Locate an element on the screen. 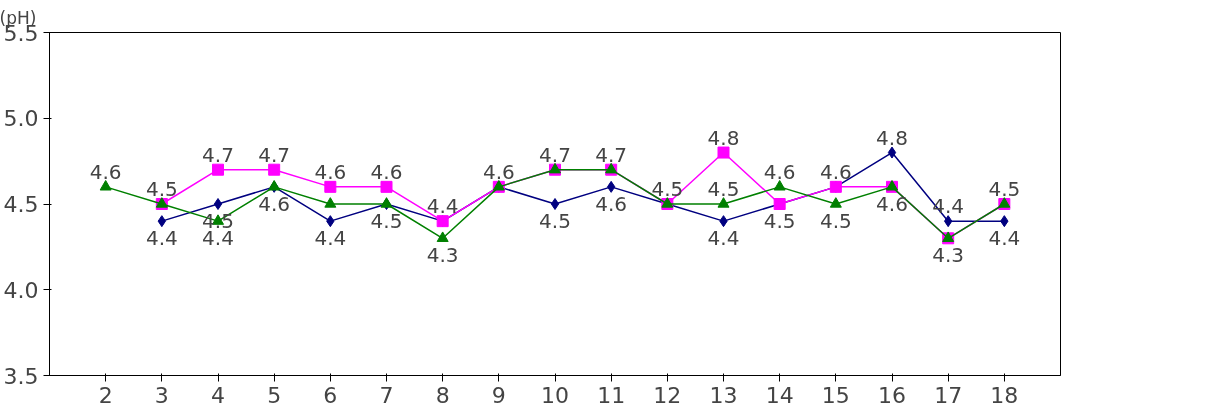  x-tick-label: 15 is located at coordinates (835, 395).